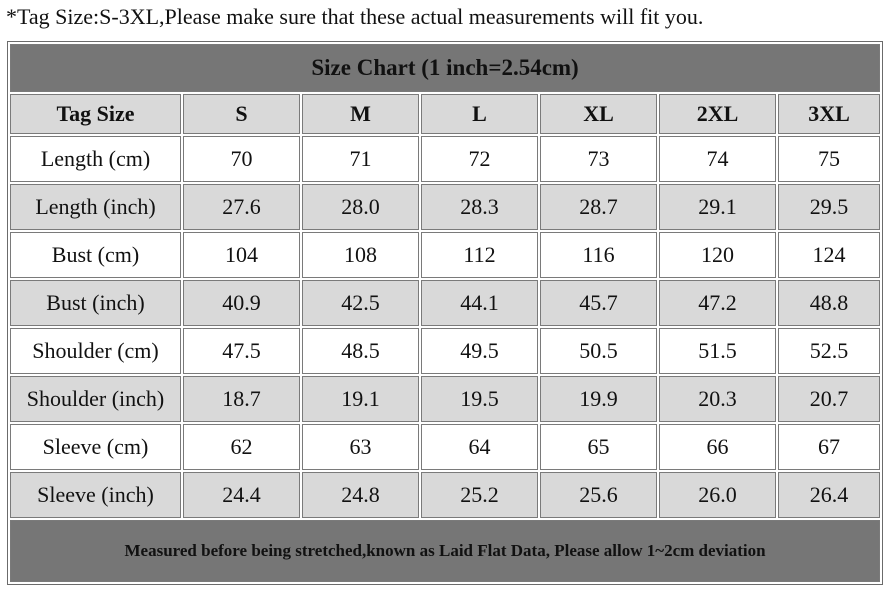  I want to click on data-row: Length (cm) 70 71 72 73 74 75, so click(445, 159).